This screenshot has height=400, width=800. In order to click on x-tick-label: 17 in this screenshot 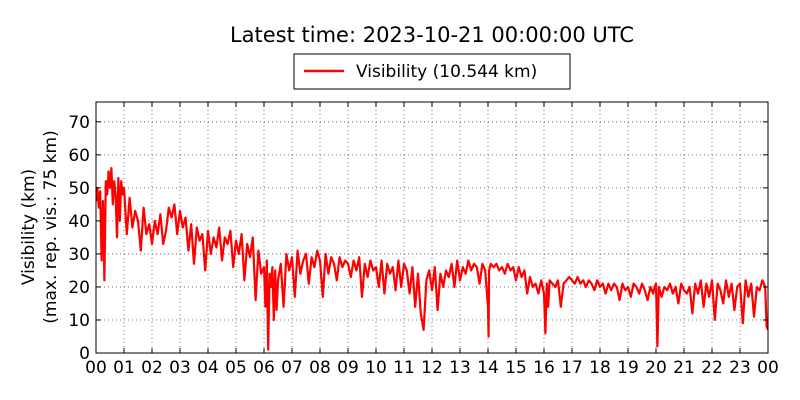, I will do `click(572, 368)`.